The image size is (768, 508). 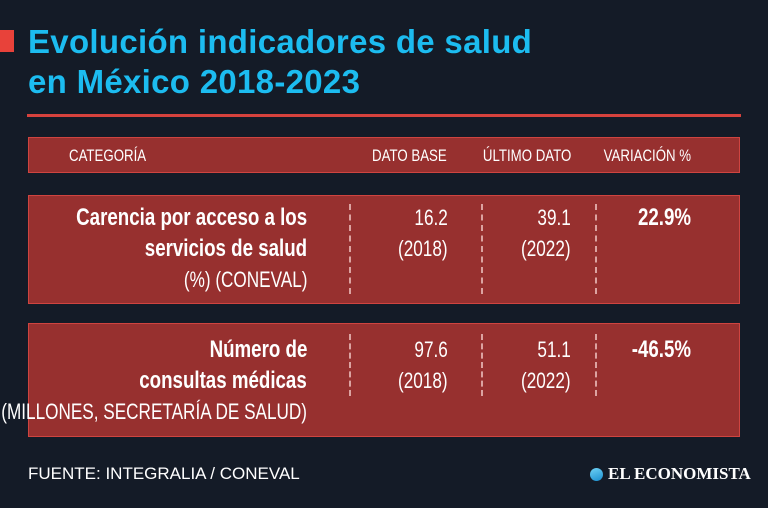 What do you see at coordinates (647, 155) in the screenshot?
I see `header-label: VARIACIÓN %` at bounding box center [647, 155].